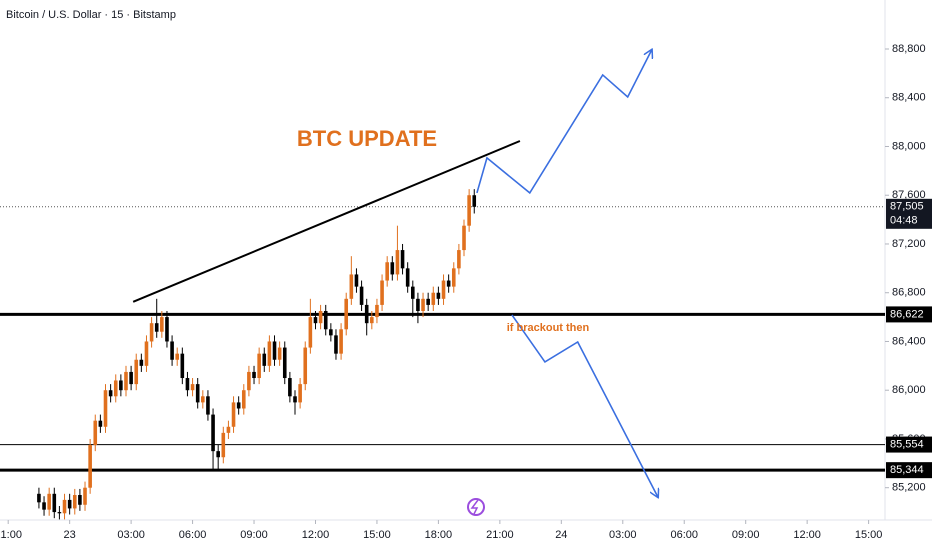 This screenshot has height=550, width=932. I want to click on y-tick-label: 88,400, so click(909, 98).